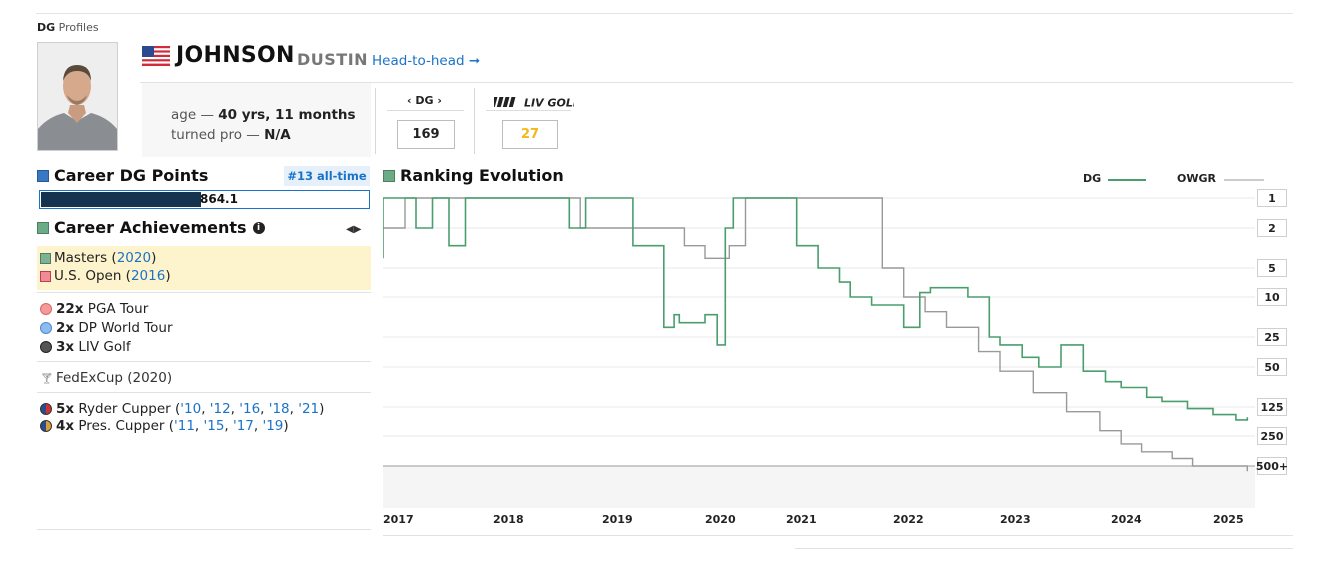 Image resolution: width=1328 pixels, height=568 pixels. Describe the element at coordinates (214, 426) in the screenshot. I see `cup-year-link: '15` at that location.